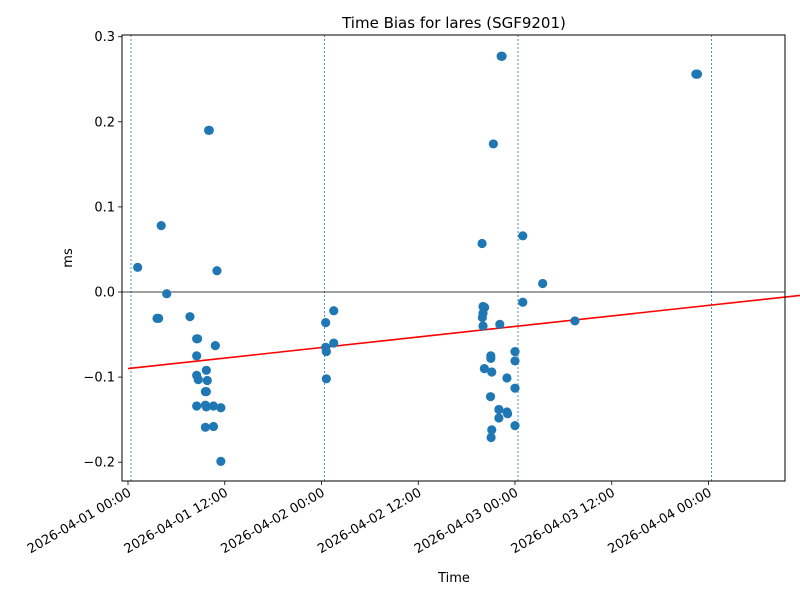  Describe the element at coordinates (563, 521) in the screenshot. I see `x-tick-label: 2026-04-03 12:00` at that location.